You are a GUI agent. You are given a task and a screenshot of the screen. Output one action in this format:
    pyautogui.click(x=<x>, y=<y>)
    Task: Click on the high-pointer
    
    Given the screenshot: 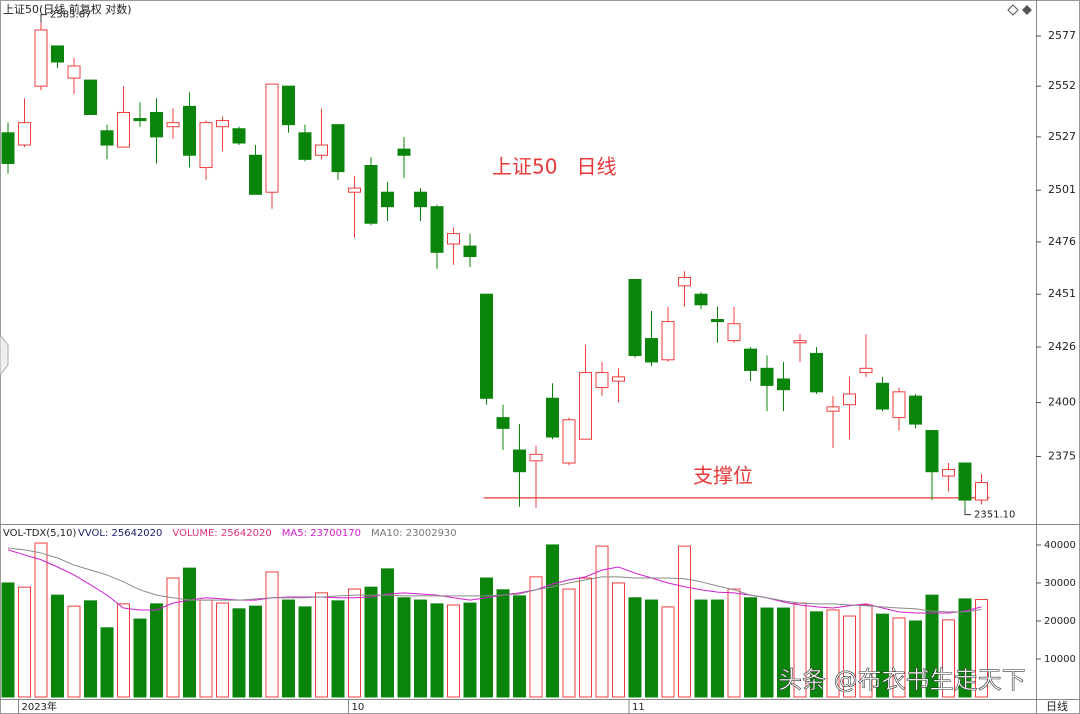 What is the action you would take?
    pyautogui.click(x=43, y=18)
    